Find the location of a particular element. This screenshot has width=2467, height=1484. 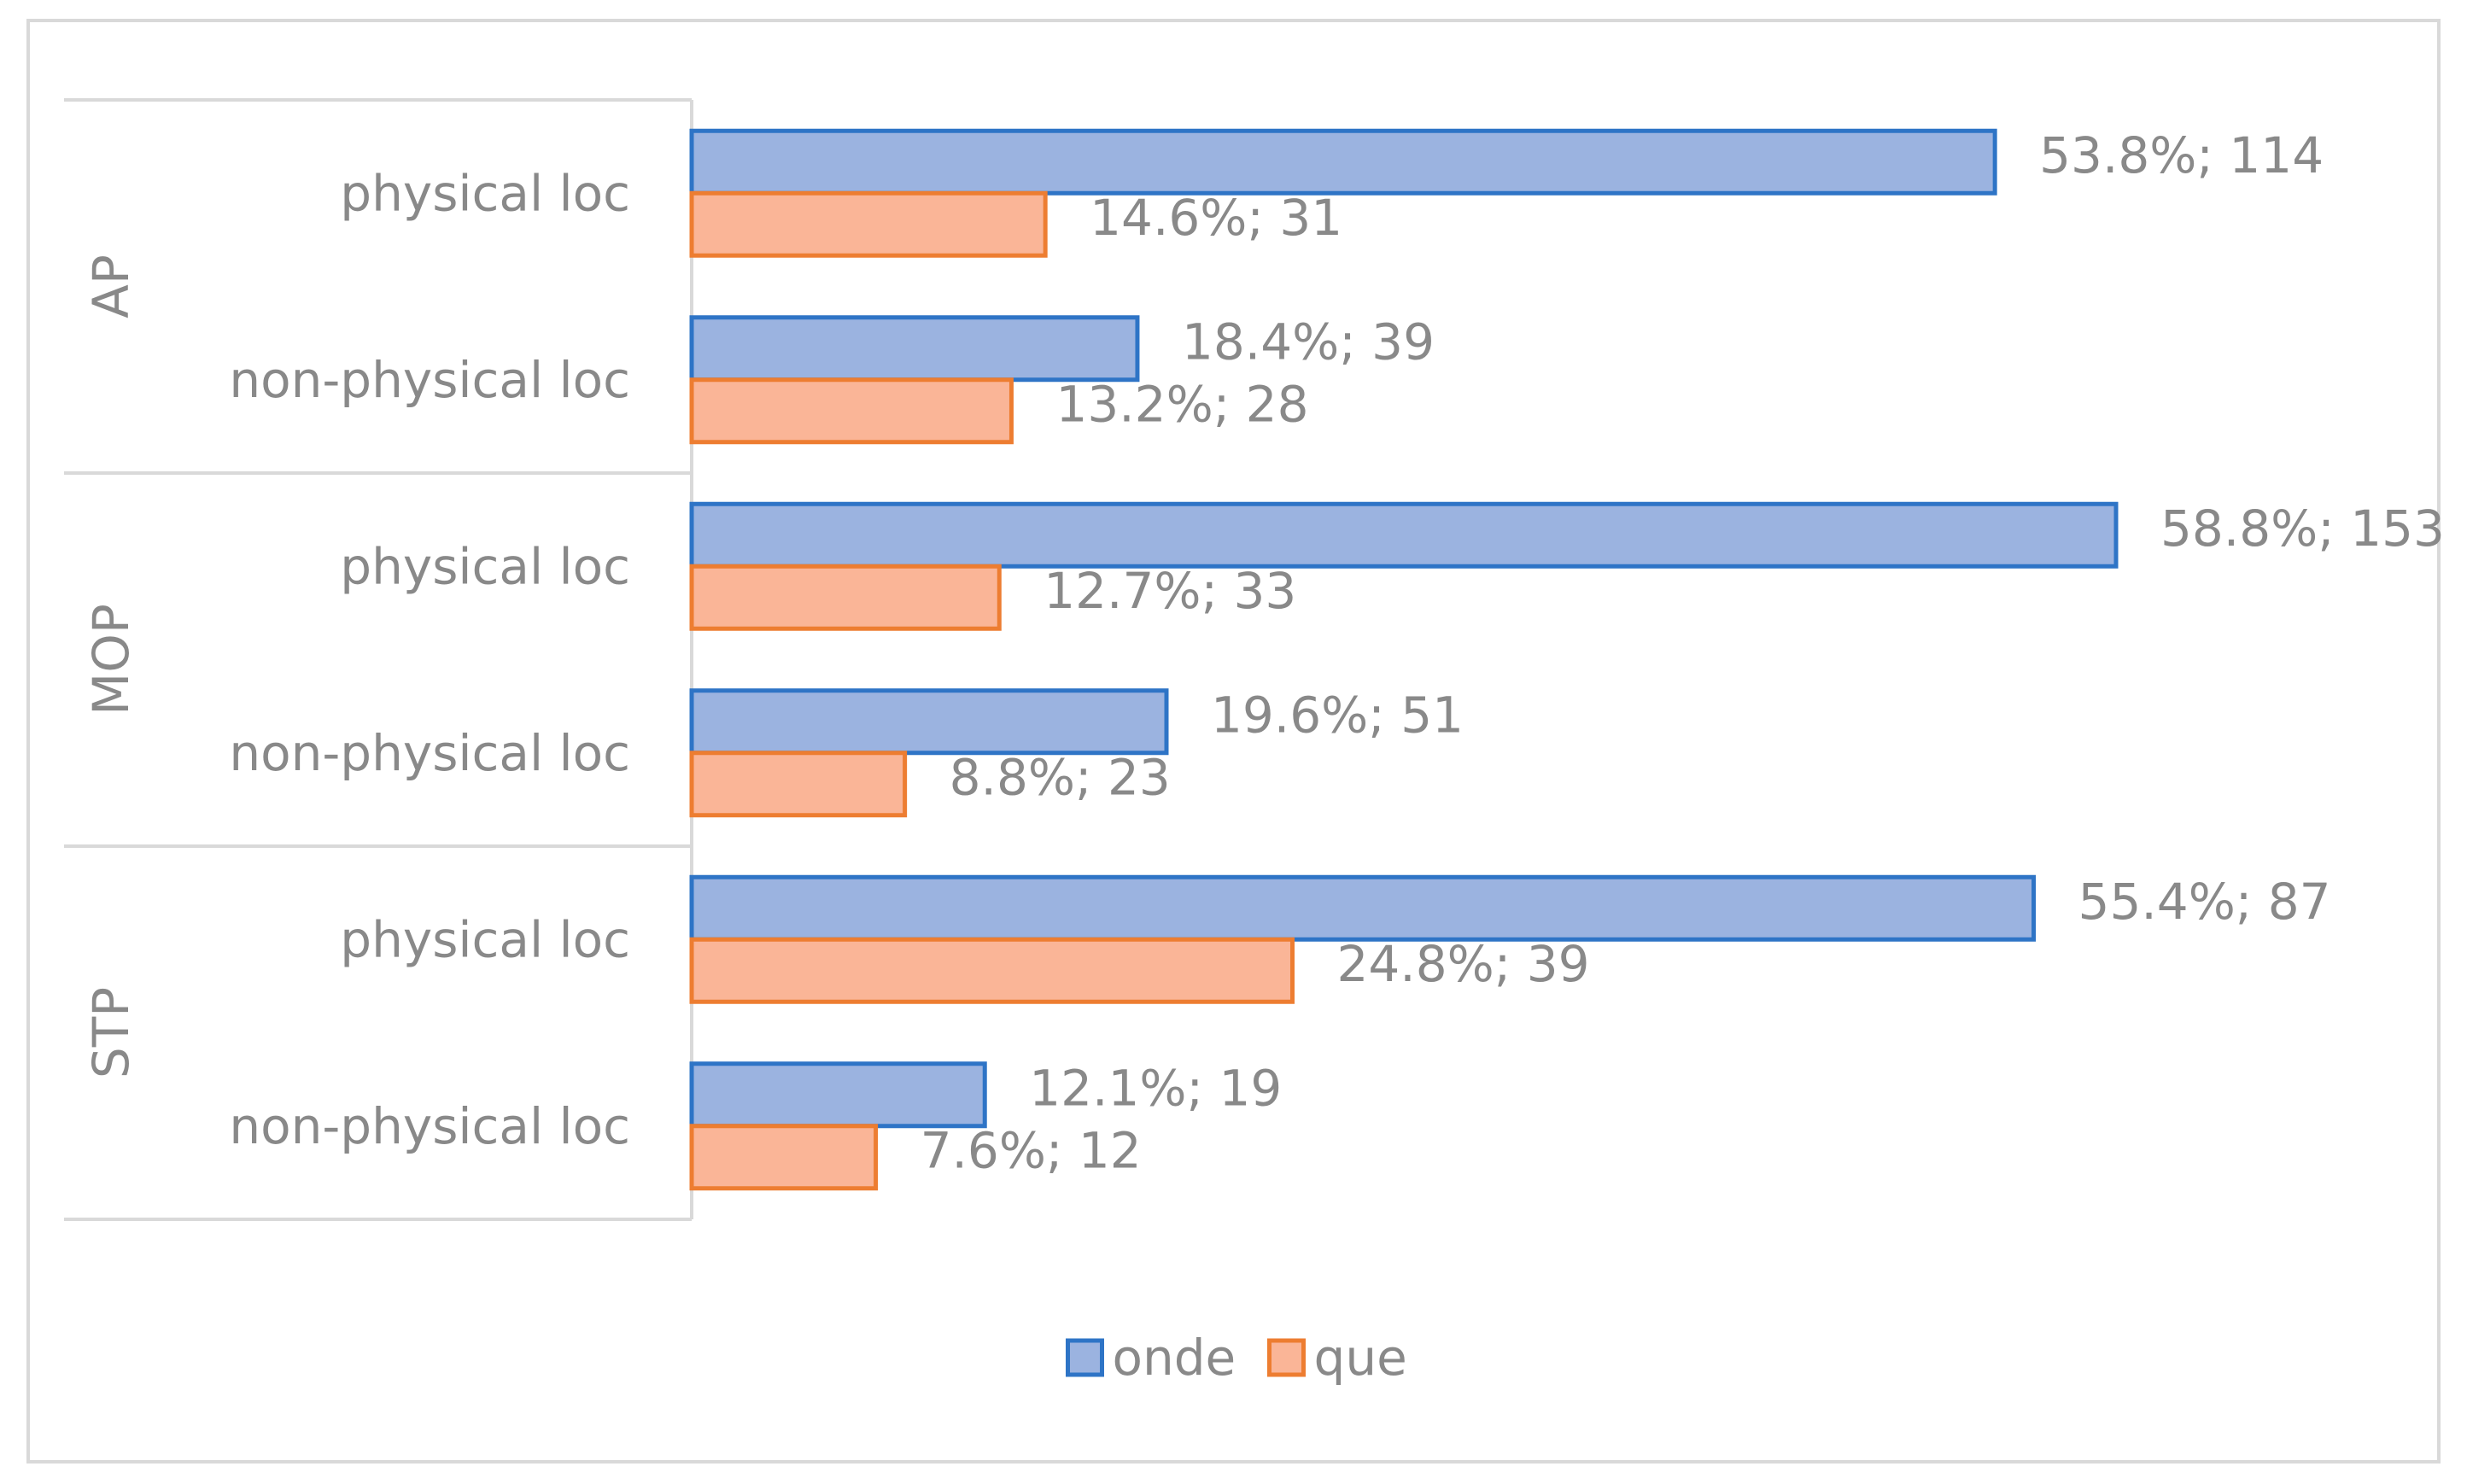

legend-label-onde: onde is located at coordinates (1174, 1358).